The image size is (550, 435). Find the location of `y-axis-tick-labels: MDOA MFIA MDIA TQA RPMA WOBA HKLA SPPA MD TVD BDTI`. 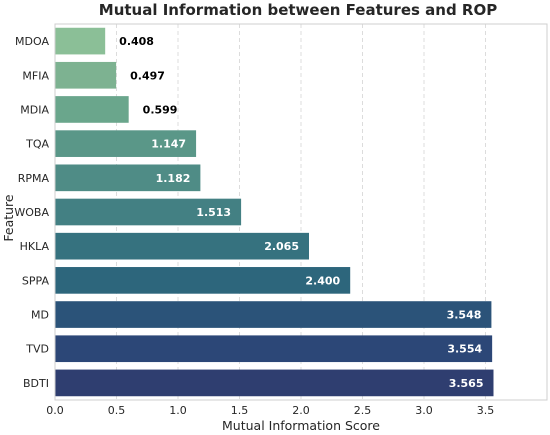

y-axis-tick-labels: MDOA MFIA MDIA TQA RPMA WOBA HKLA SPPA MD TVD BDTI is located at coordinates (31, 212).